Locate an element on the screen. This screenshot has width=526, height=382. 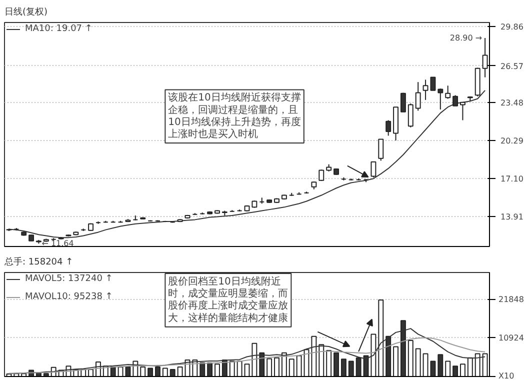
y-tick-label: 17.10 is located at coordinates (512, 179).